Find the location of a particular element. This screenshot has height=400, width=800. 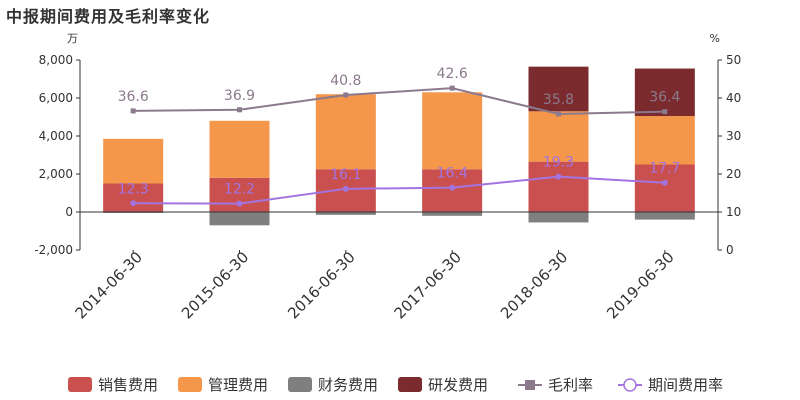

bar-管理费用-2019-06-30 is located at coordinates (664, 140).